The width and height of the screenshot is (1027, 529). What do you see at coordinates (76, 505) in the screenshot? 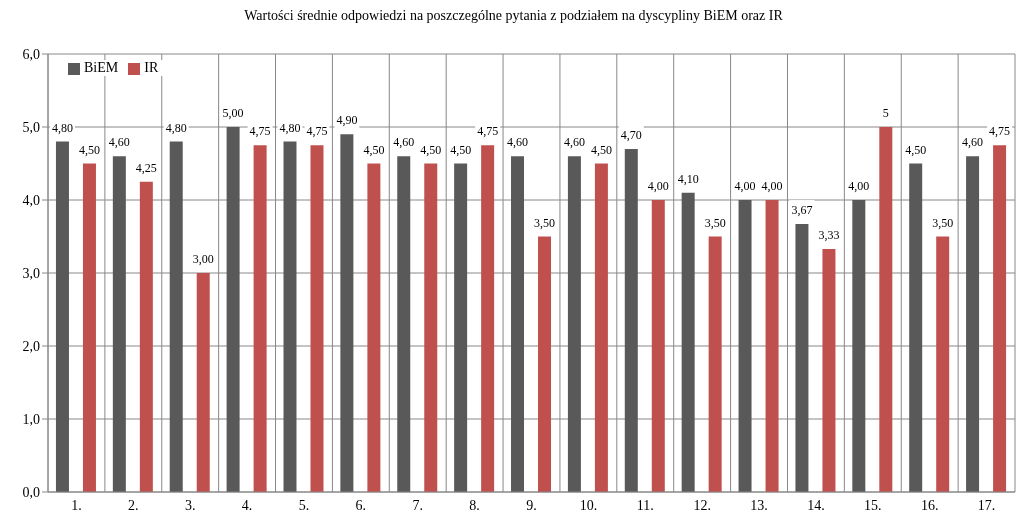
I see `x-tick-label: 1.` at bounding box center [76, 505].